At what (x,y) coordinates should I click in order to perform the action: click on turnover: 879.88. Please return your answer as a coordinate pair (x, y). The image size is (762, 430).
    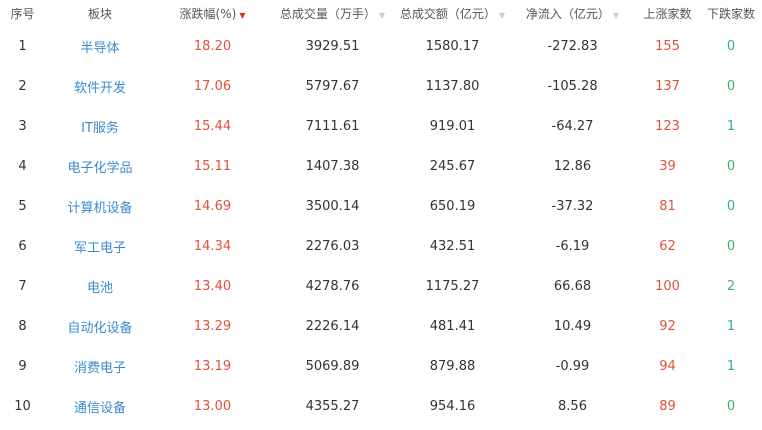
    Looking at the image, I should click on (452, 366).